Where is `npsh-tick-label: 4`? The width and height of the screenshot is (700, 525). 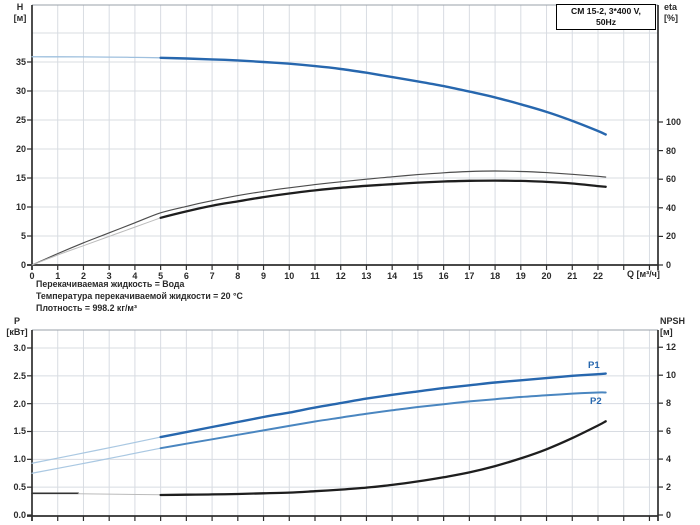
npsh-tick-label: 4 is located at coordinates (669, 459).